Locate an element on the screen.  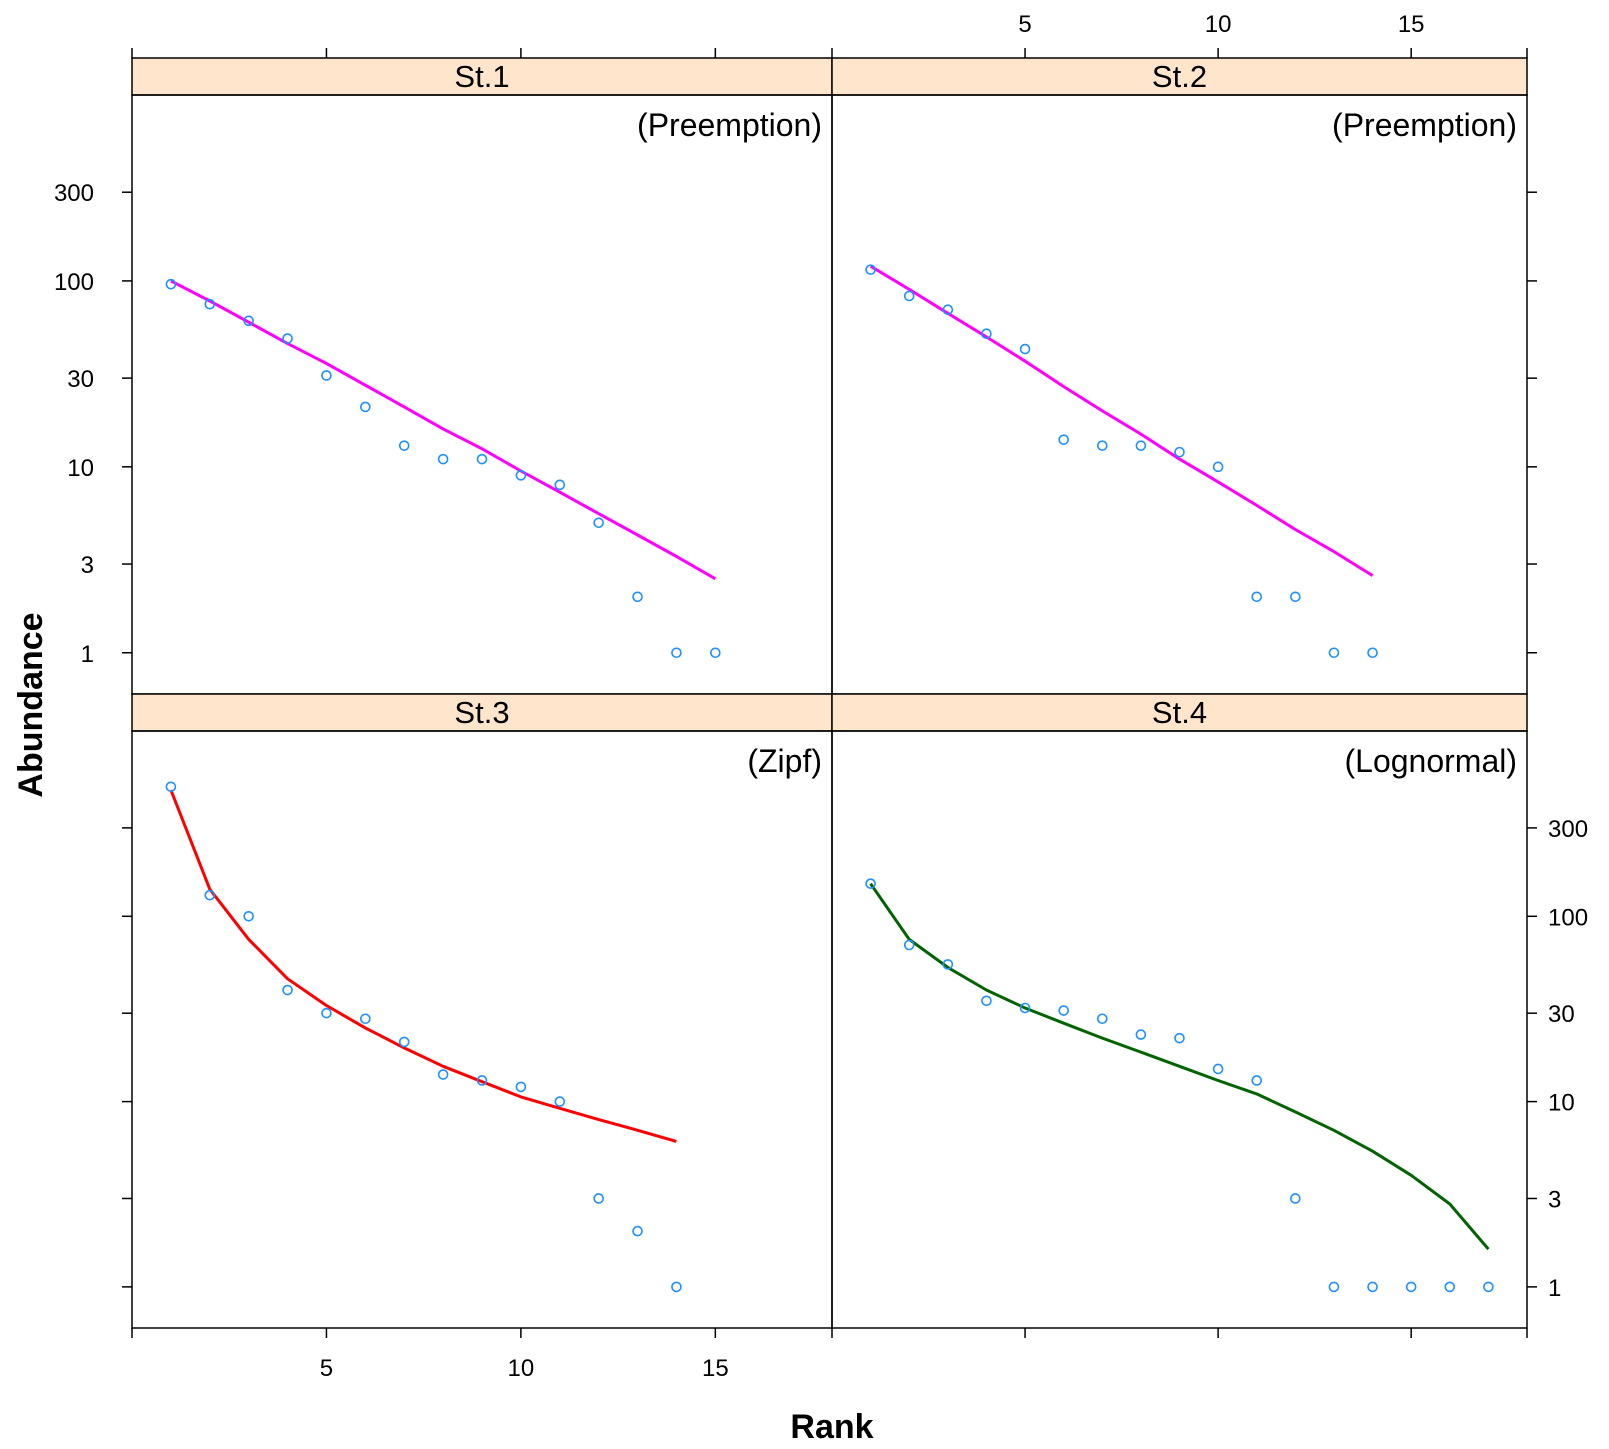
x-axis-title: Rank is located at coordinates (831, 1427).